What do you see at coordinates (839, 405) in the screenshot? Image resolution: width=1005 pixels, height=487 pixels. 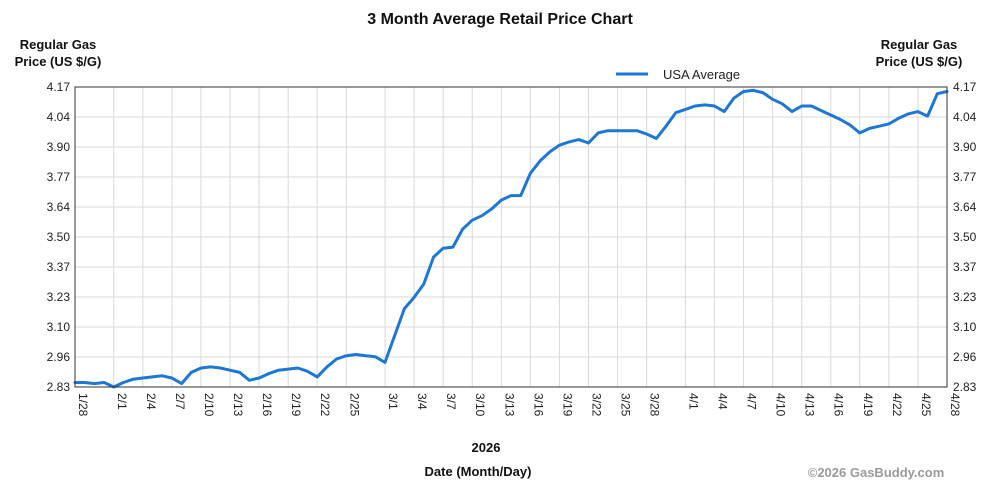 I see `x-tick-label: 4/16` at bounding box center [839, 405].